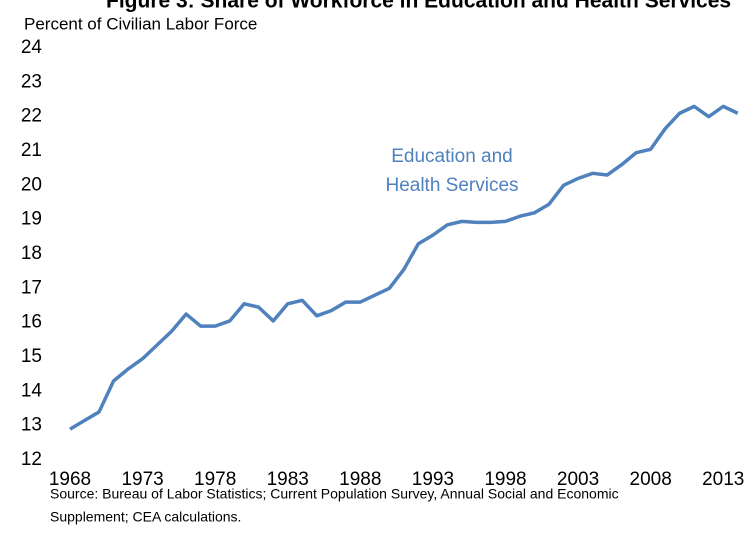 This screenshot has width=754, height=548. I want to click on y-tick-label: 18, so click(31, 253).